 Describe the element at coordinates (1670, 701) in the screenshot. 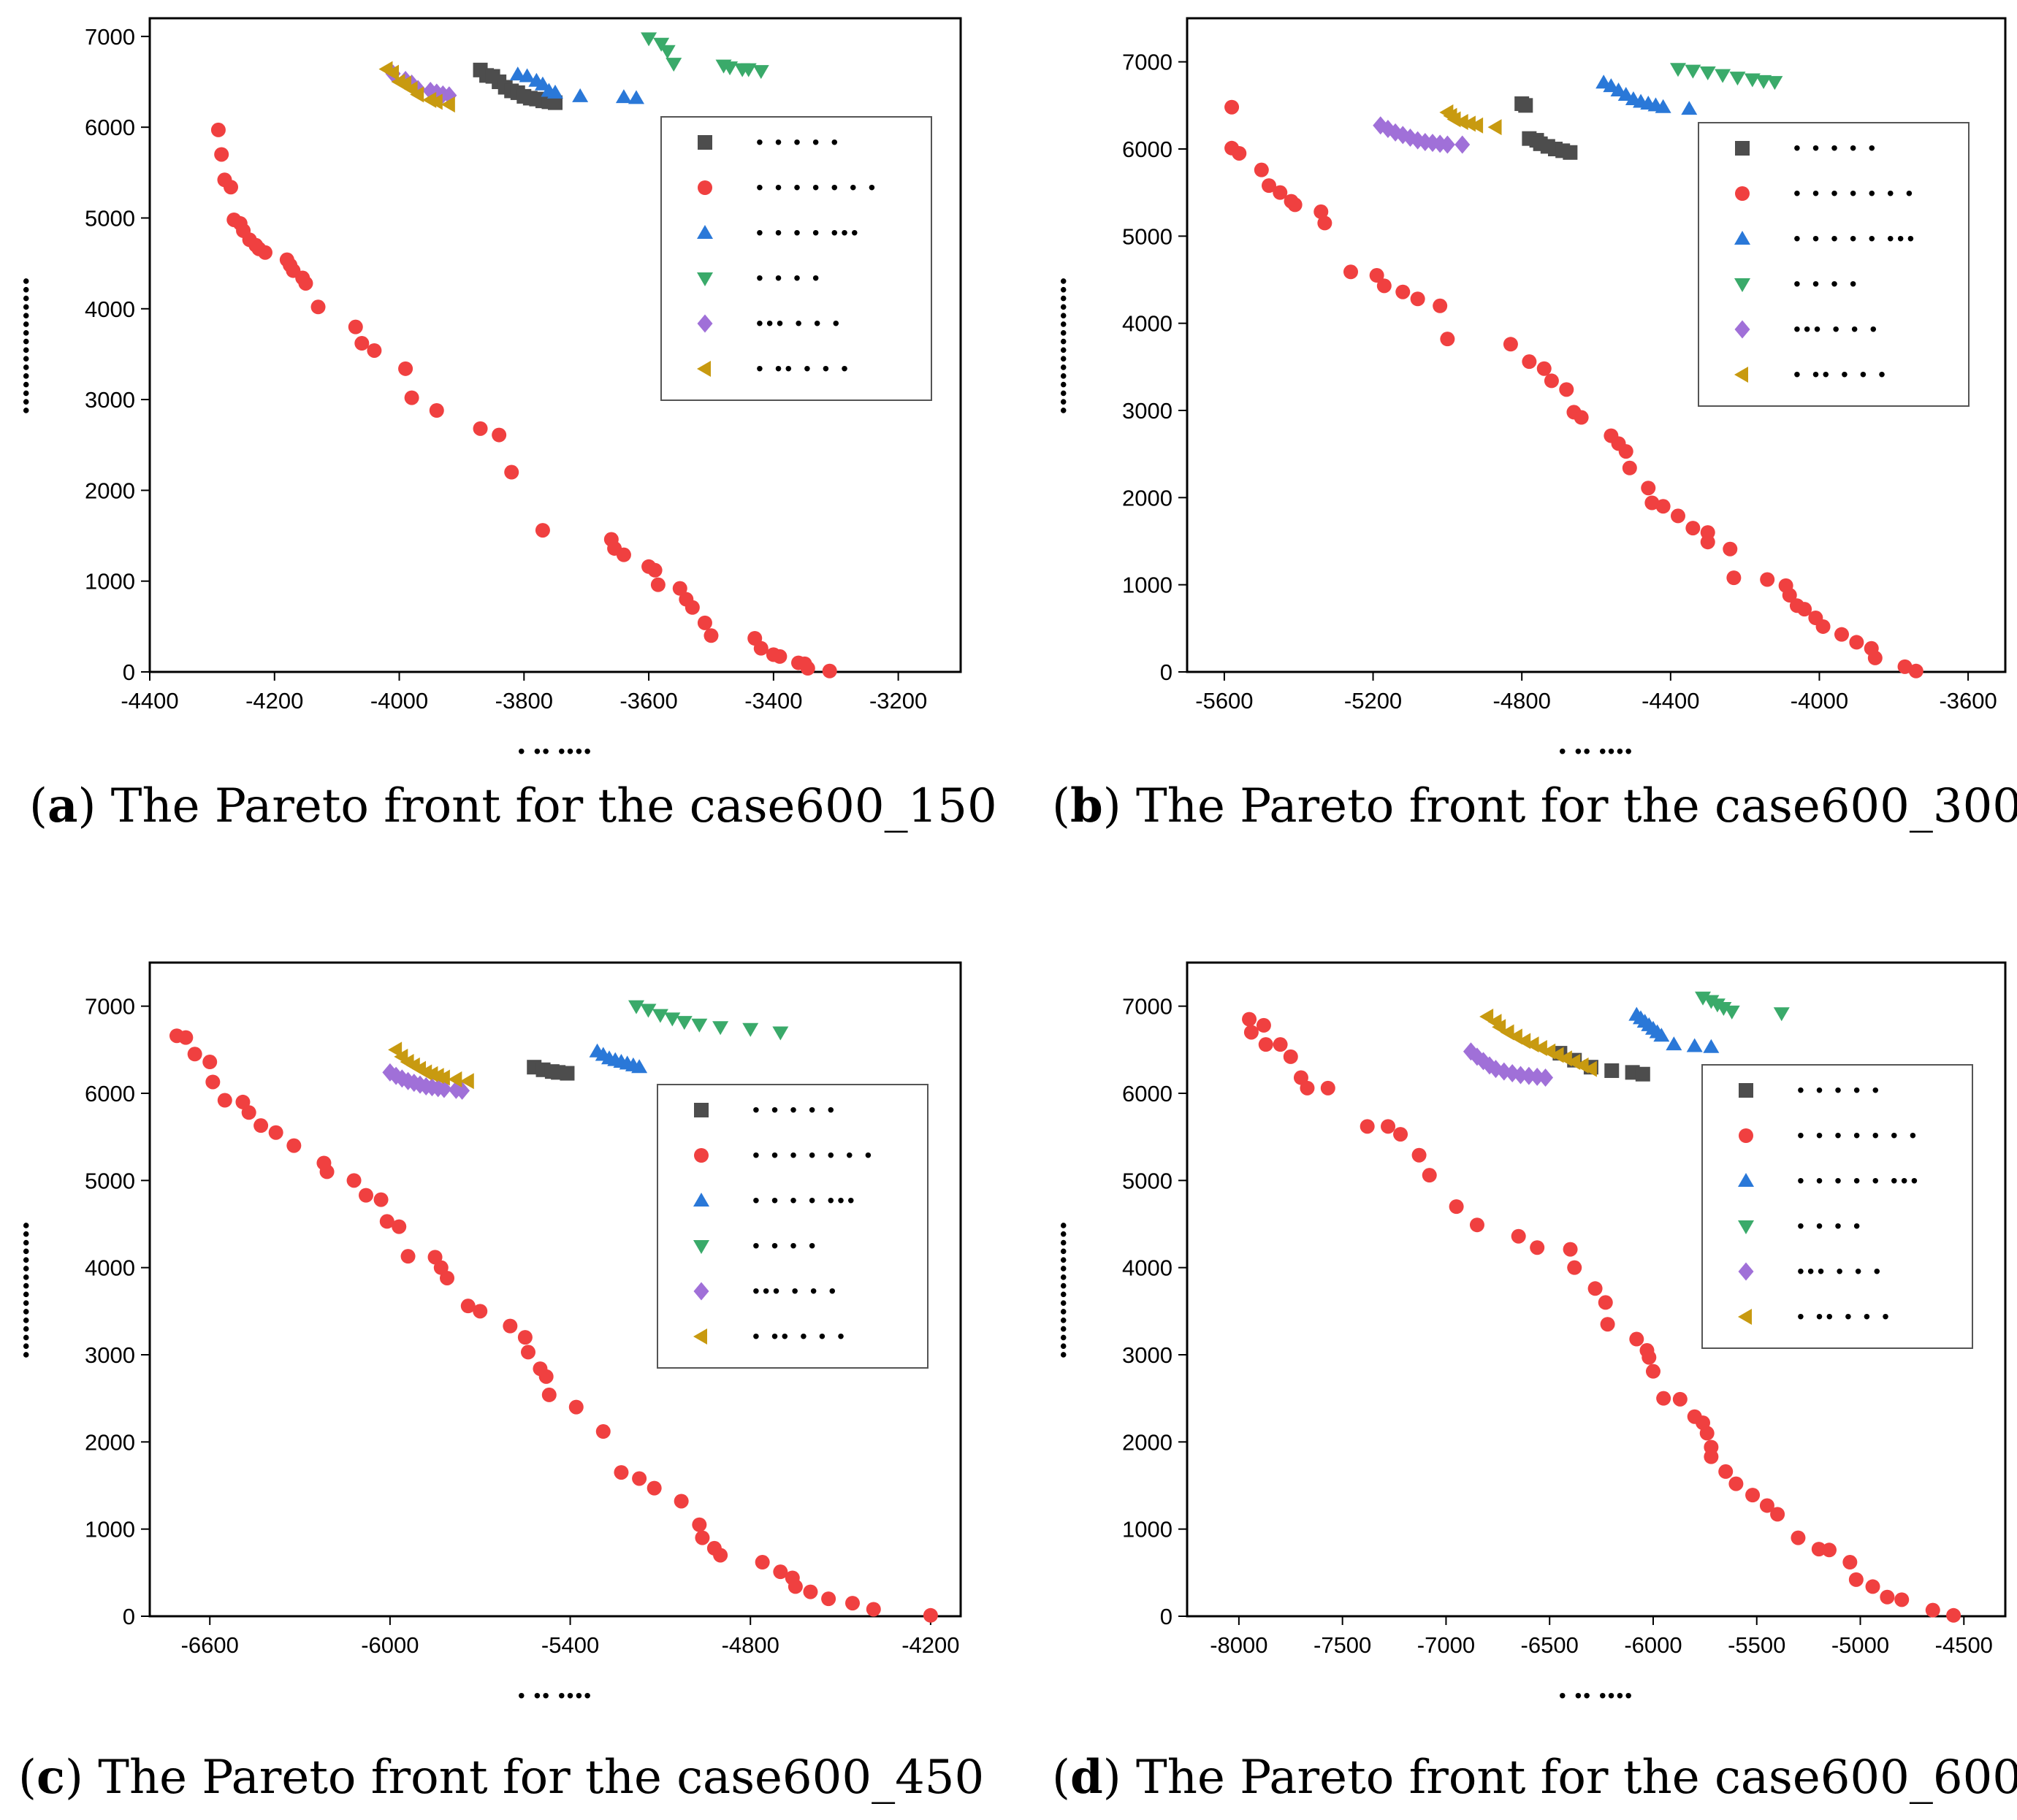

I see `x-tick-label-b-3: -4400` at that location.